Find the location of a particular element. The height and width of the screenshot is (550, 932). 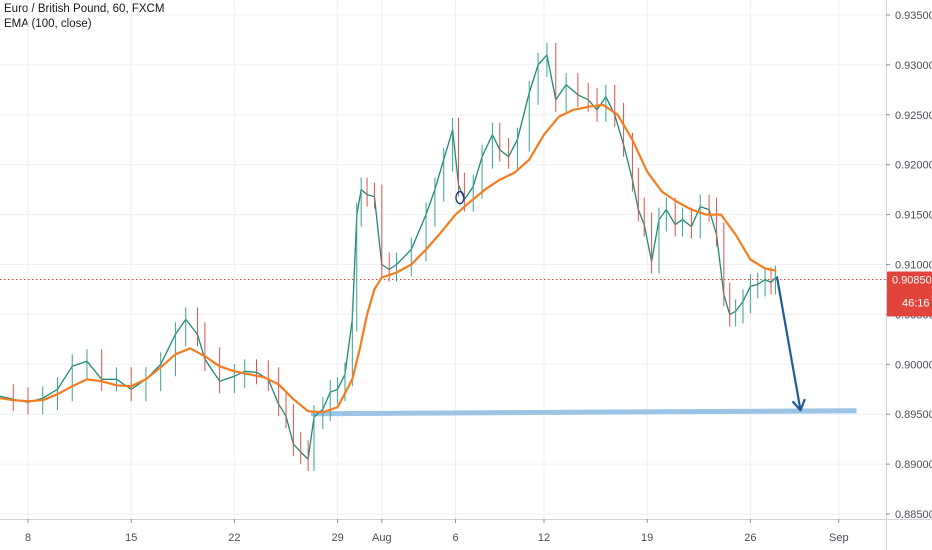

time-tick-label: 6 is located at coordinates (455, 538).